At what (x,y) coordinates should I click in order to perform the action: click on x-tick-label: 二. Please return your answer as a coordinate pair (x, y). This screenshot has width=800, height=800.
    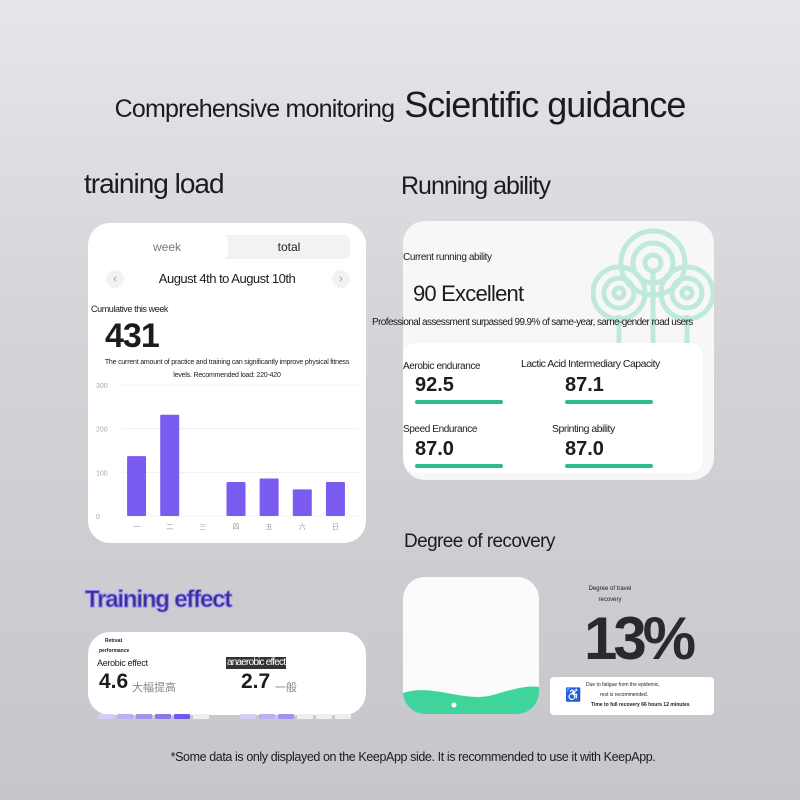
    Looking at the image, I should click on (169, 527).